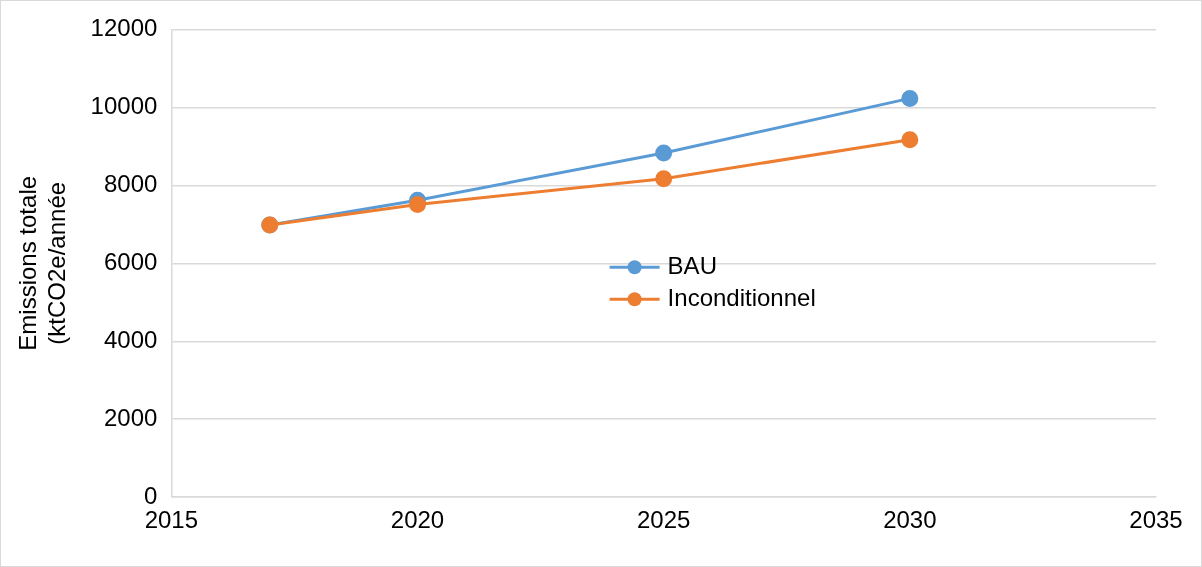 The height and width of the screenshot is (567, 1202). I want to click on x-tick-label: 2035, so click(1156, 520).